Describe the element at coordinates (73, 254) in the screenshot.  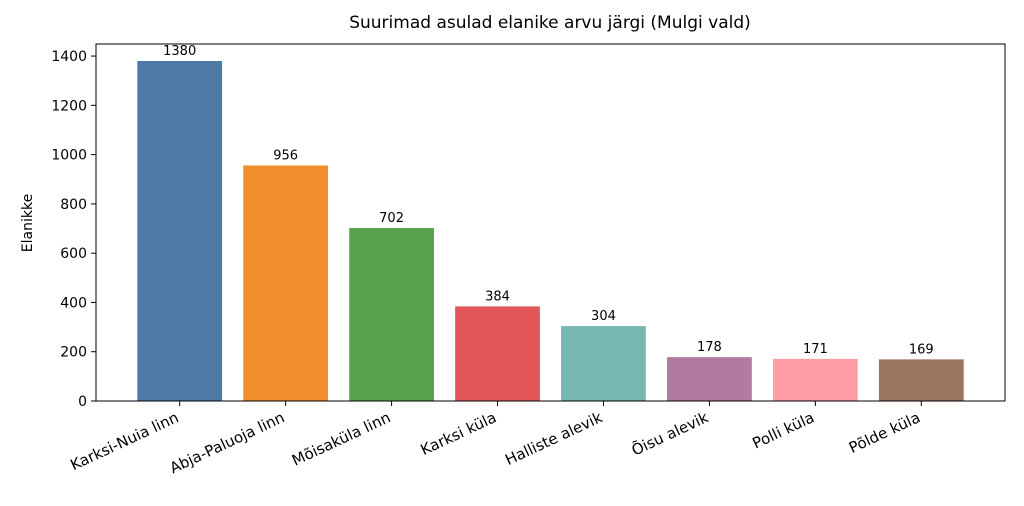
I see `y-tick-label: 600` at that location.